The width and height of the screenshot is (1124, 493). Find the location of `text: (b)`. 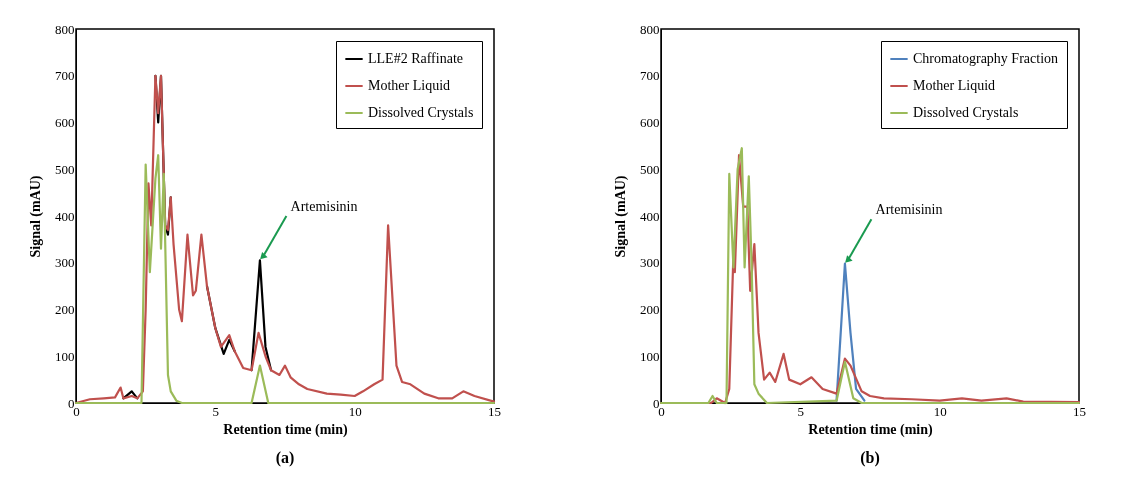

text: (b) is located at coordinates (870, 458).